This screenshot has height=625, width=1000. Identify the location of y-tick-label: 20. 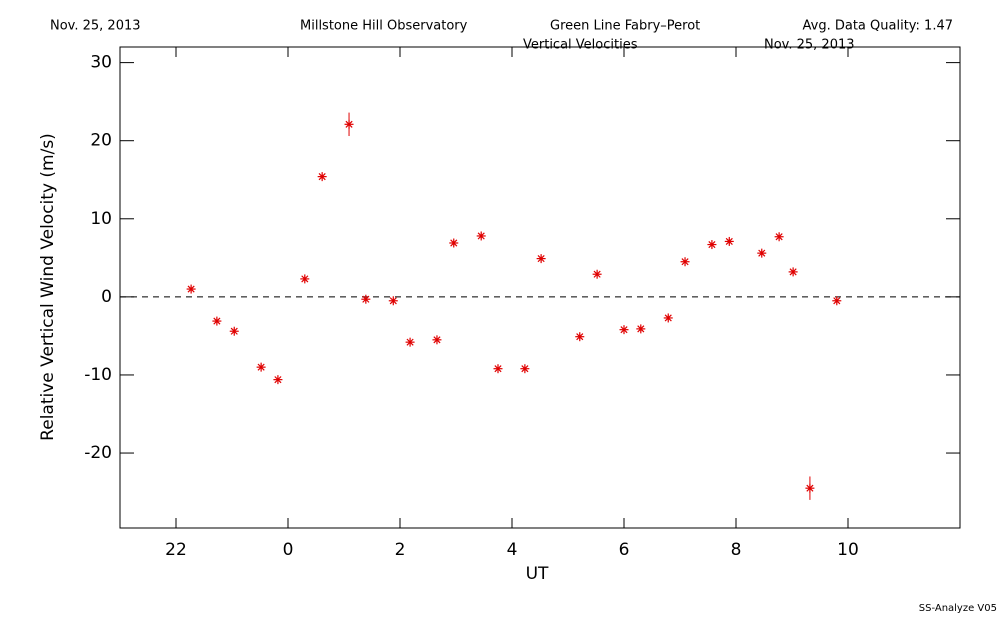
(101, 141).